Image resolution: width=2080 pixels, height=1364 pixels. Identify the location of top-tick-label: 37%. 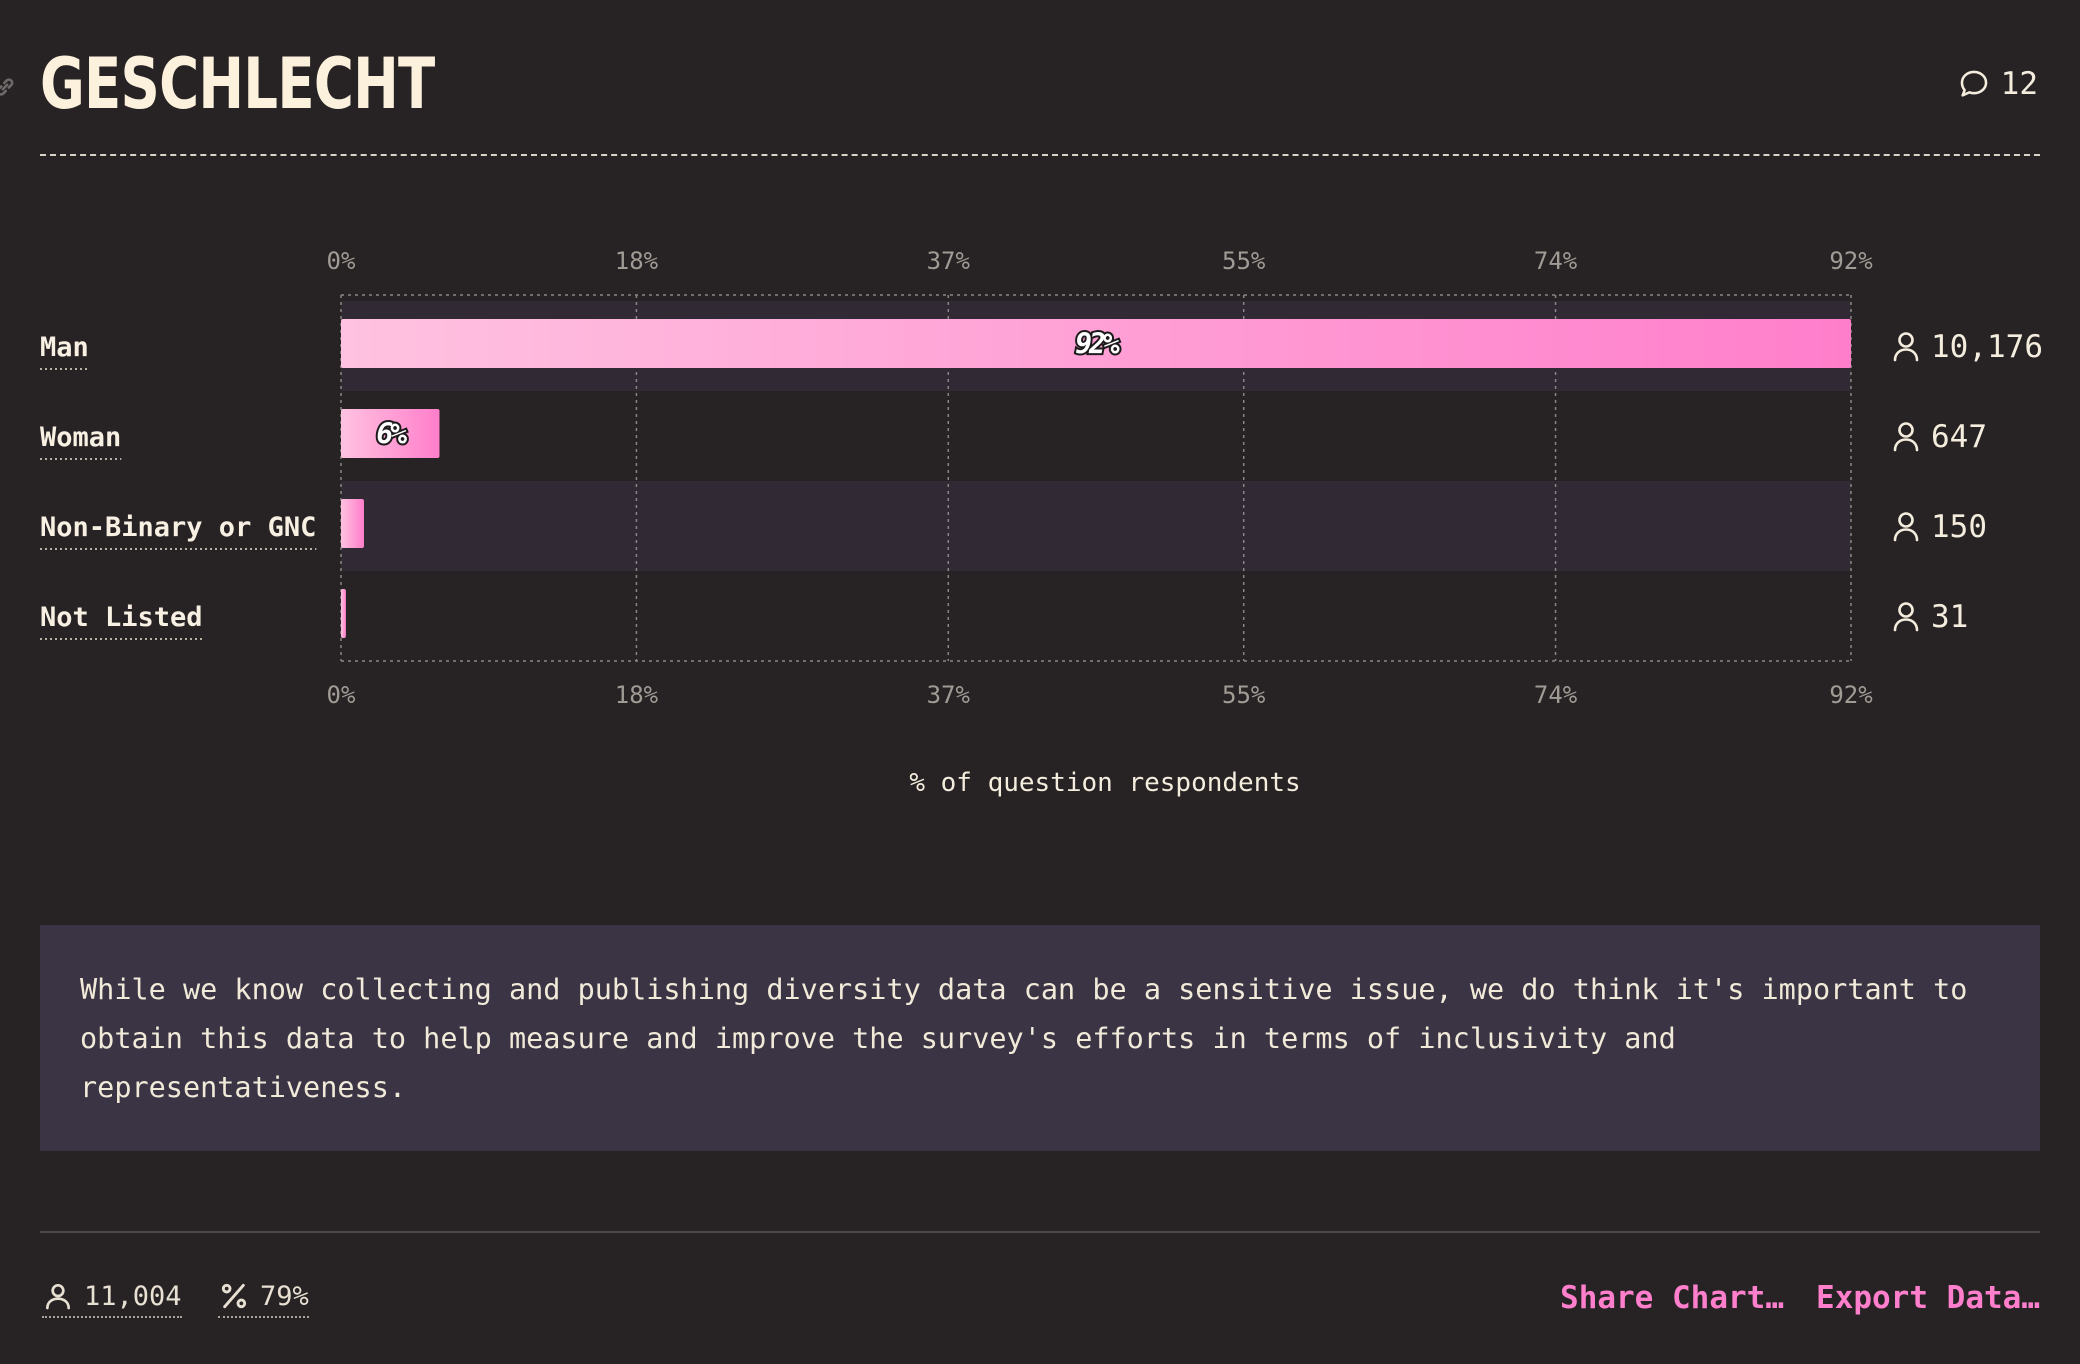
(949, 261).